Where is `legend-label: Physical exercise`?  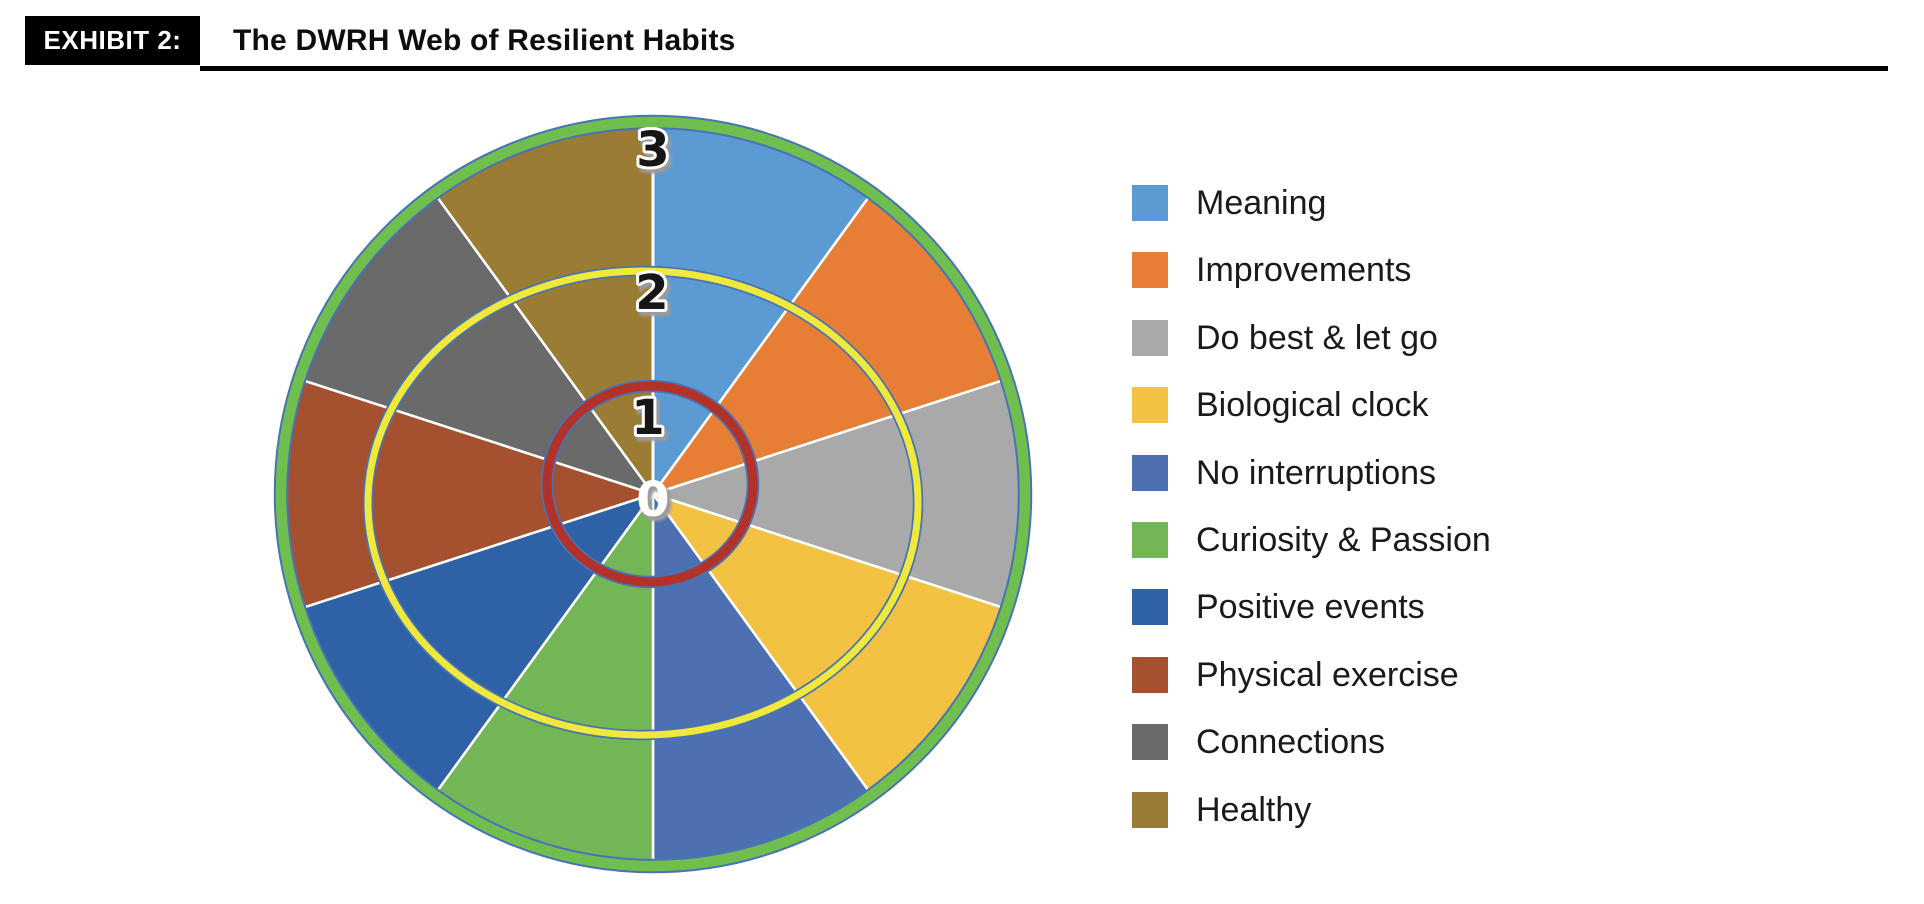 legend-label: Physical exercise is located at coordinates (1327, 674).